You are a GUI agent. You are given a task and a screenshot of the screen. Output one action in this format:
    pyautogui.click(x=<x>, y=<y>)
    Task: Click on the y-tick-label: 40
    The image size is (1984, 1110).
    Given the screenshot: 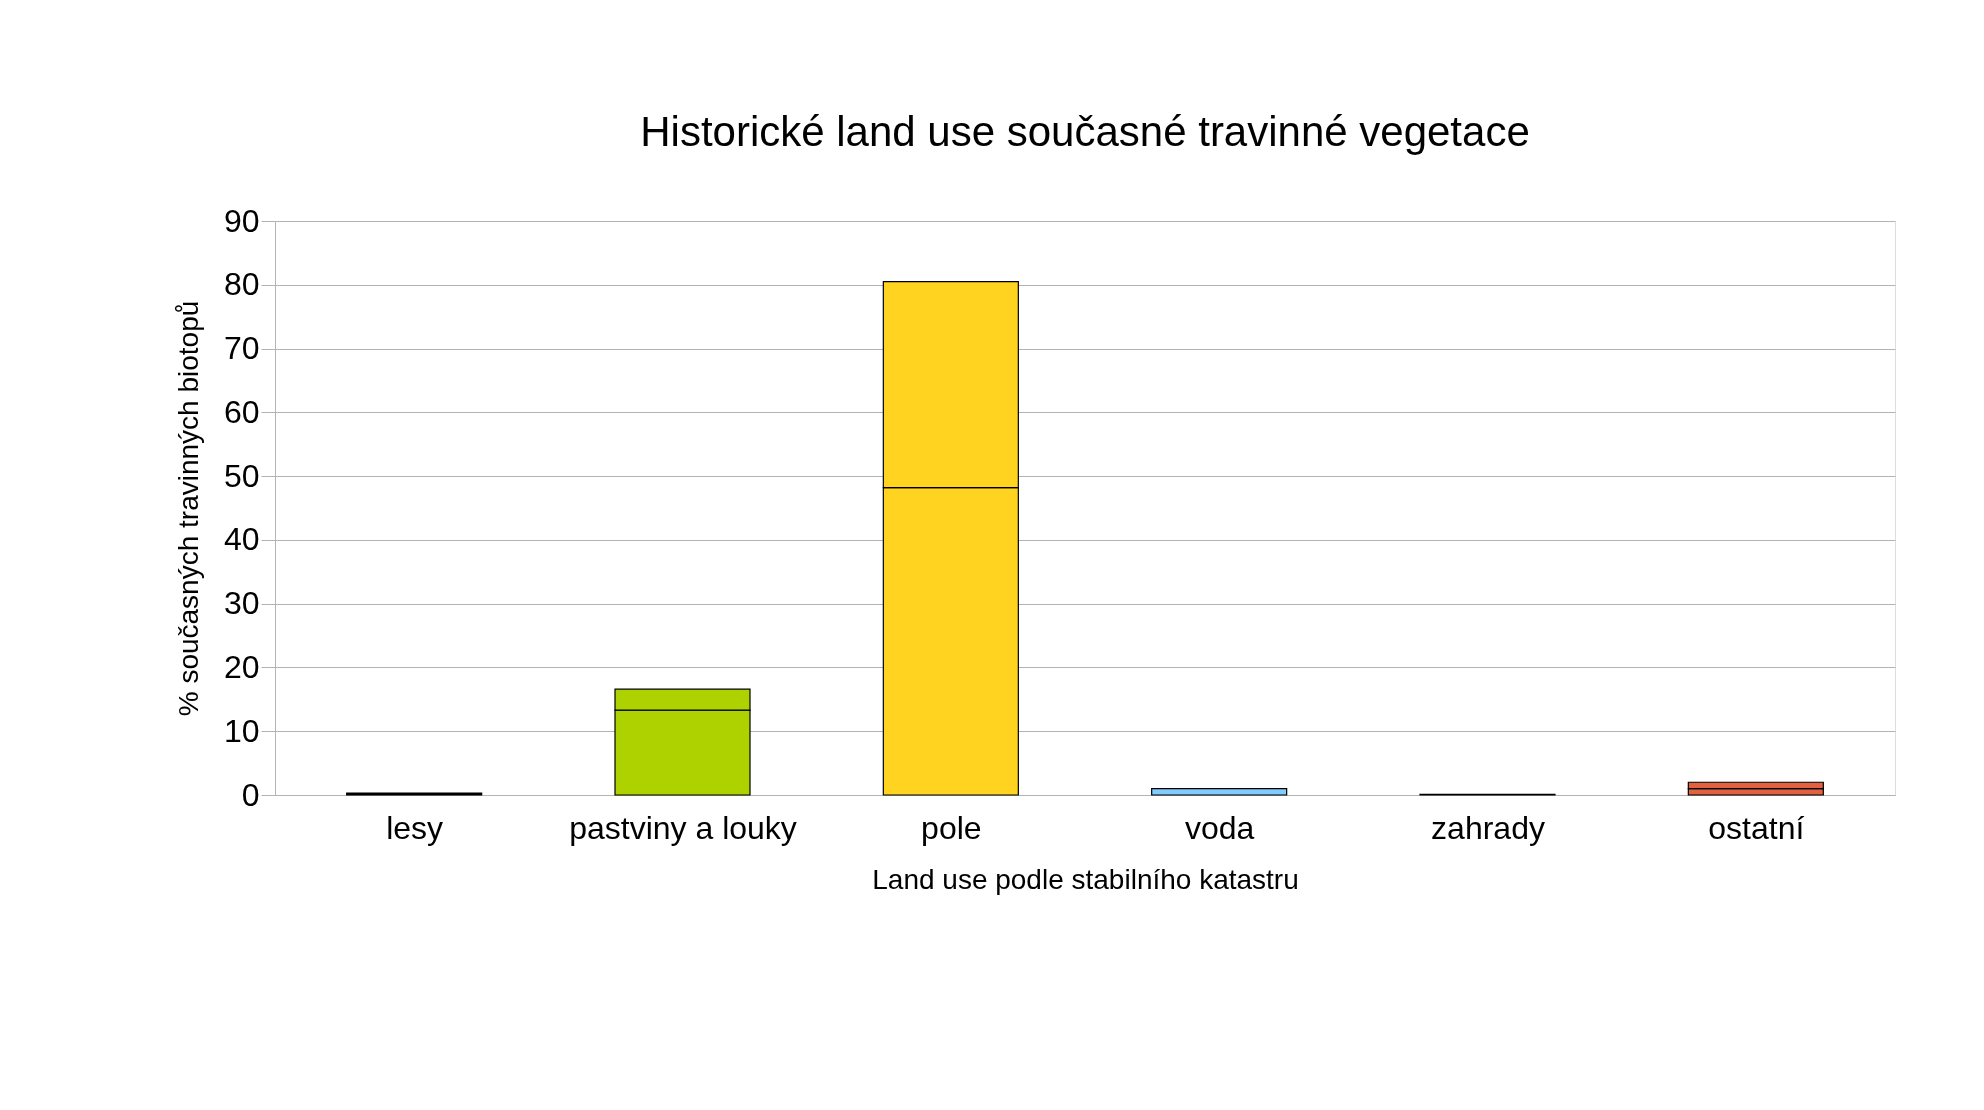 What is the action you would take?
    pyautogui.click(x=241, y=539)
    